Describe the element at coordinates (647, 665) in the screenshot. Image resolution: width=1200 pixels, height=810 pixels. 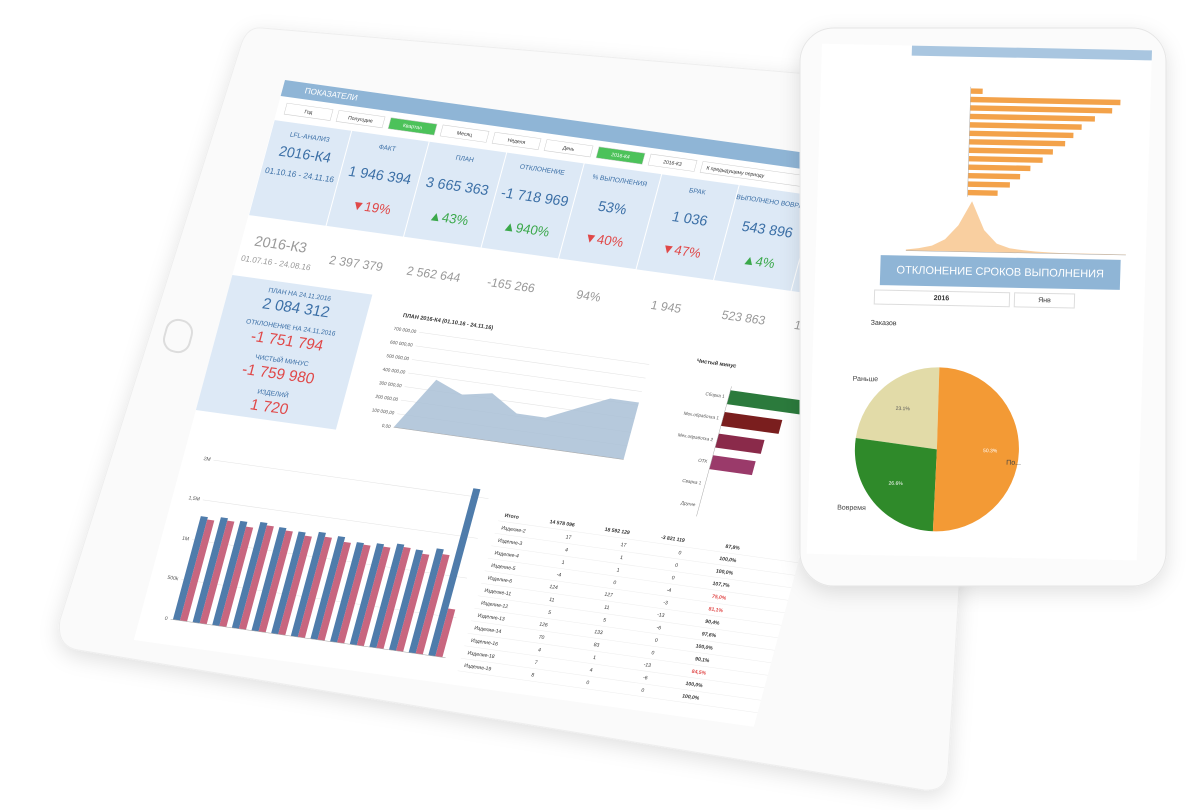
I see `table-cell: -13` at that location.